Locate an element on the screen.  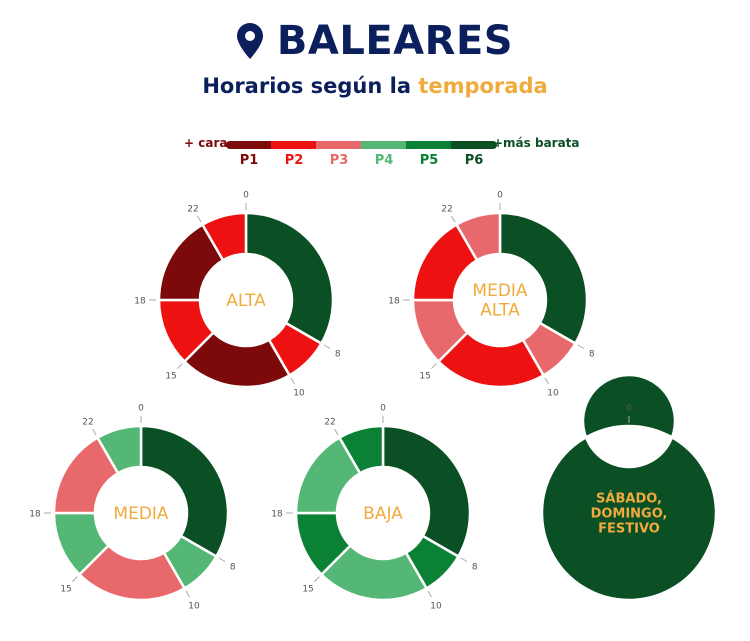
header: BALEARES Horarios según la temporada is located at coordinates (375, 58).